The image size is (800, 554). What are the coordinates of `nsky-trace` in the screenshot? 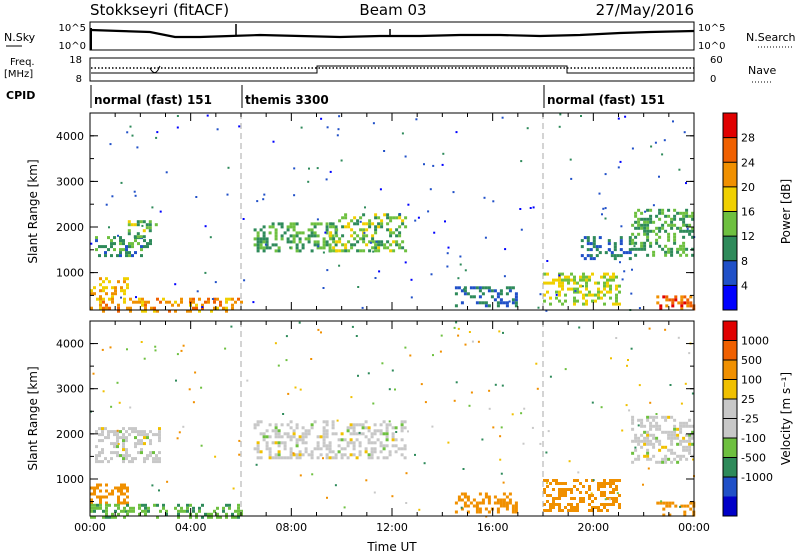 It's located at (392, 33).